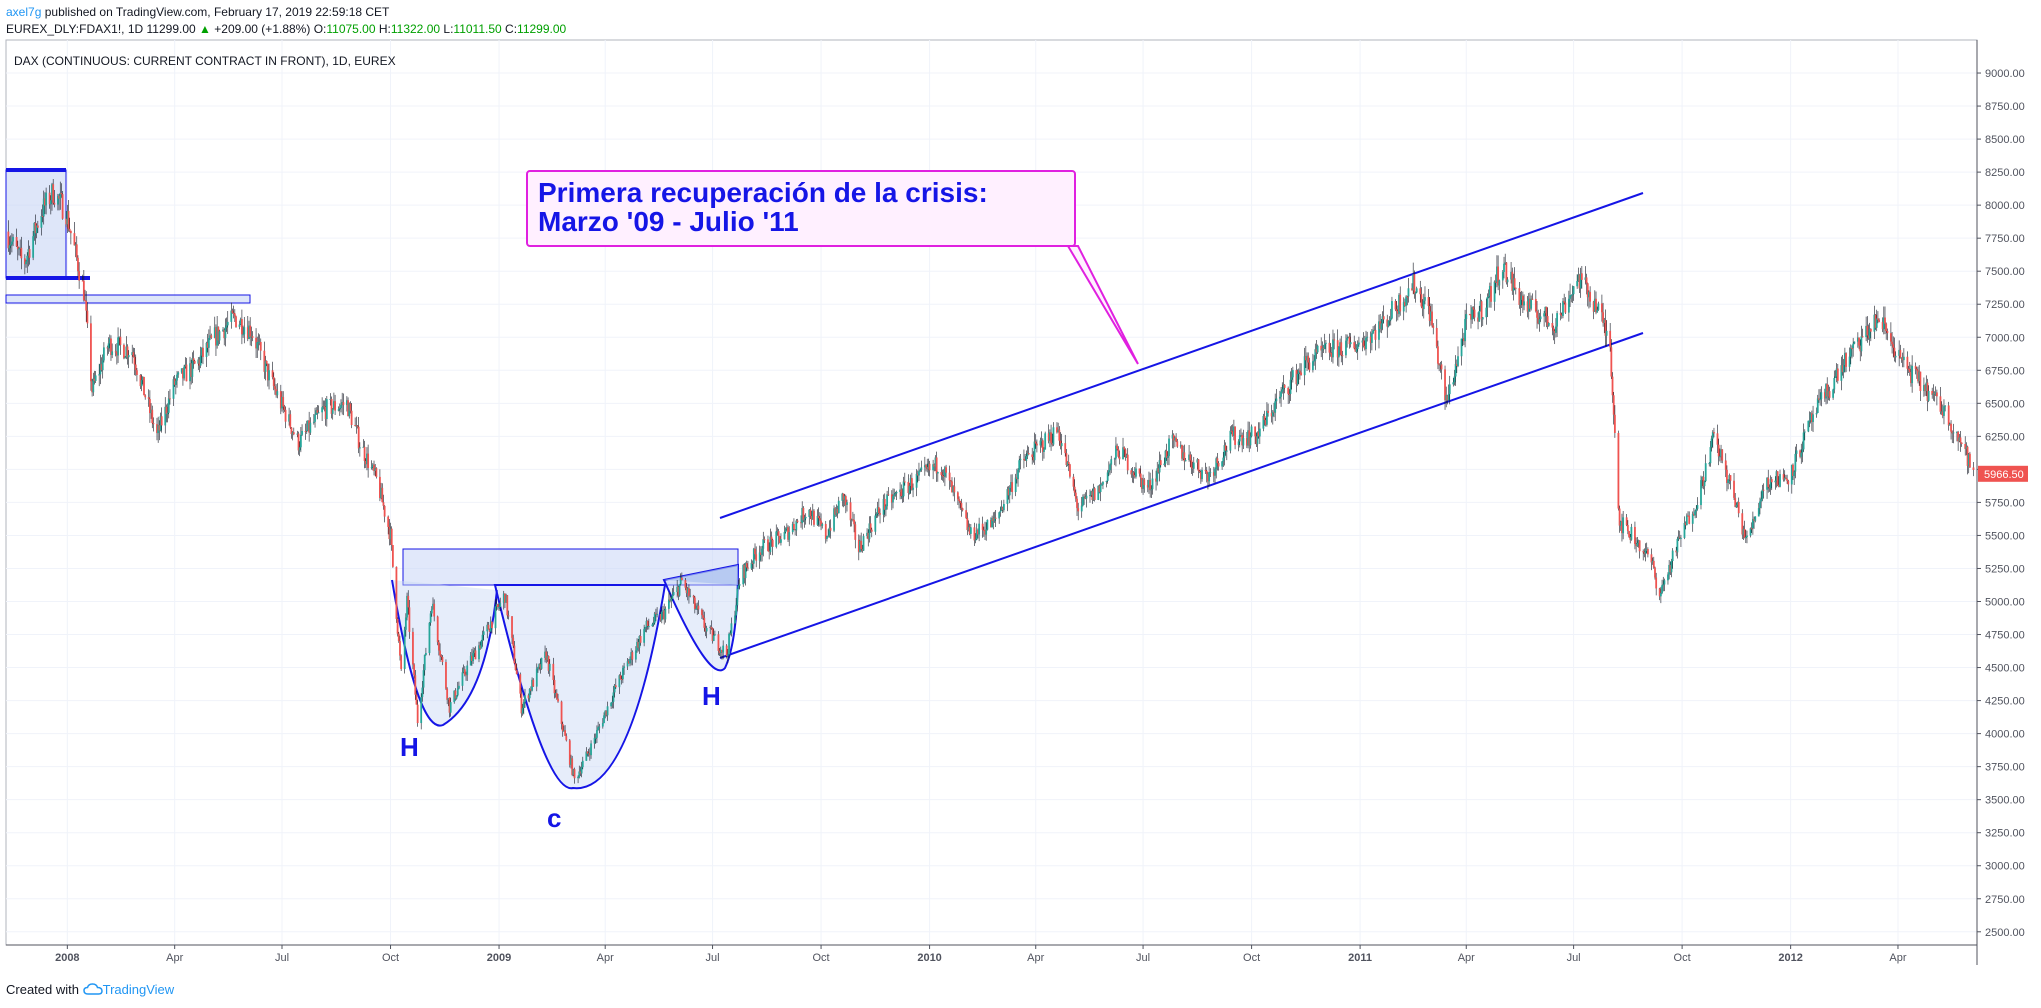  I want to click on x-tick-label: 2011, so click(1360, 958).